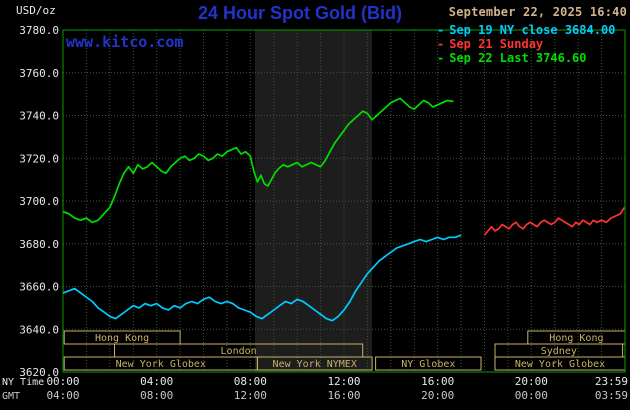 The width and height of the screenshot is (630, 410). What do you see at coordinates (39, 329) in the screenshot?
I see `y-tick-label: 3640.0` at bounding box center [39, 329].